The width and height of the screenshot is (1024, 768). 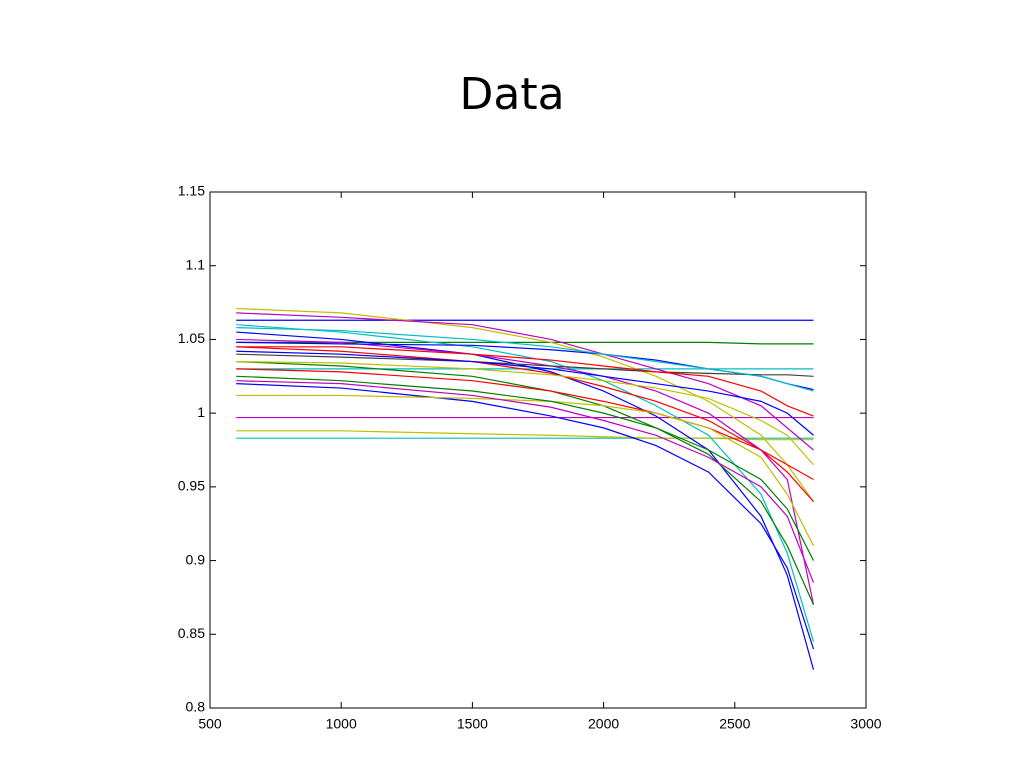 I want to click on x-tick-label: 1500, so click(x=472, y=724).